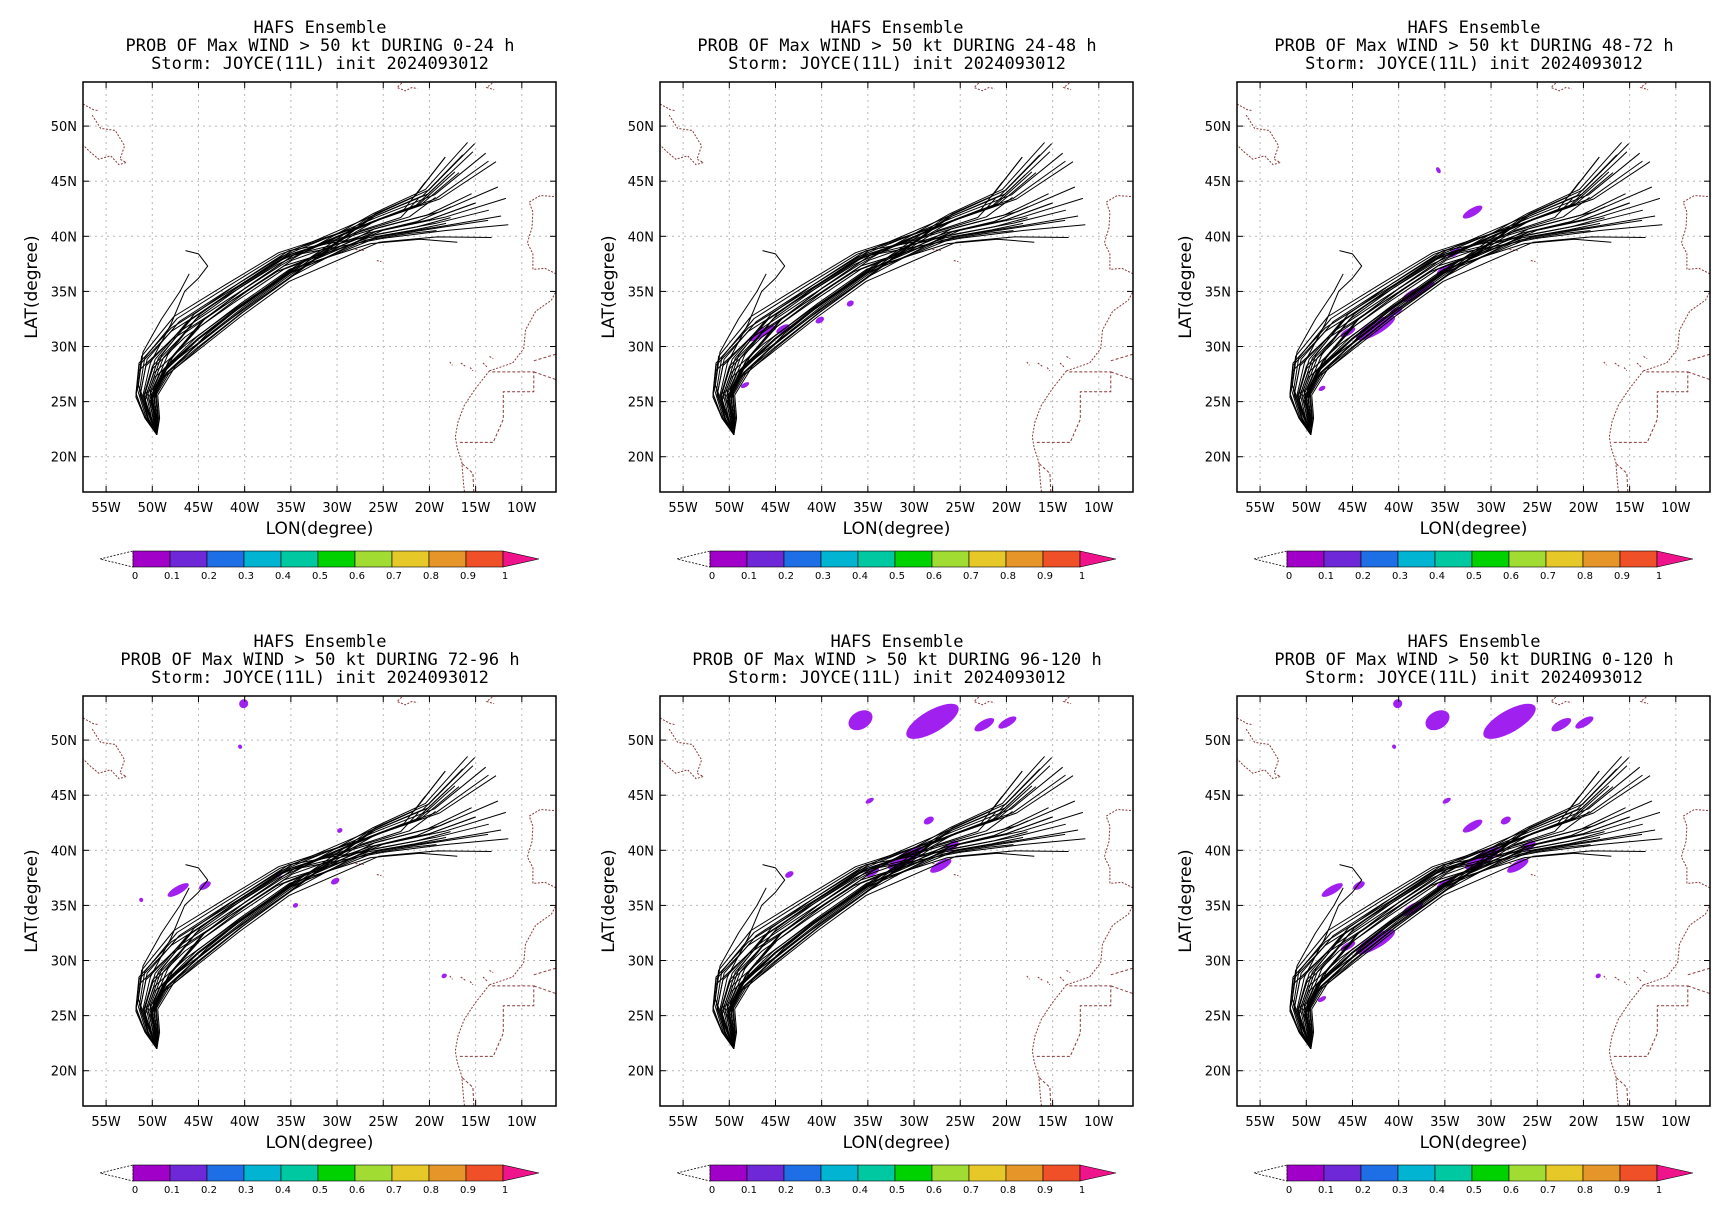 This screenshot has width=1731, height=1228. What do you see at coordinates (1218, 182) in the screenshot?
I see `lat-tick-label: 45N` at bounding box center [1218, 182].